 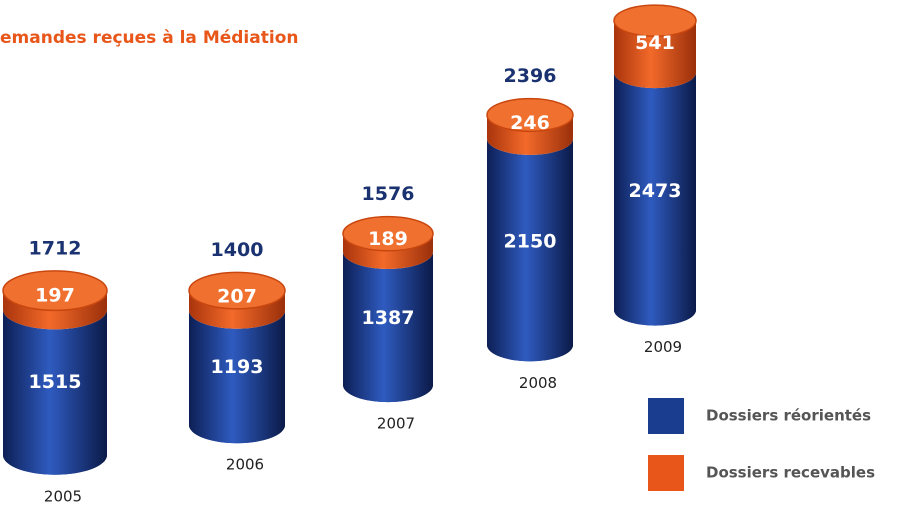 I want to click on legend-label: Dossiers recevables, so click(x=790, y=473).